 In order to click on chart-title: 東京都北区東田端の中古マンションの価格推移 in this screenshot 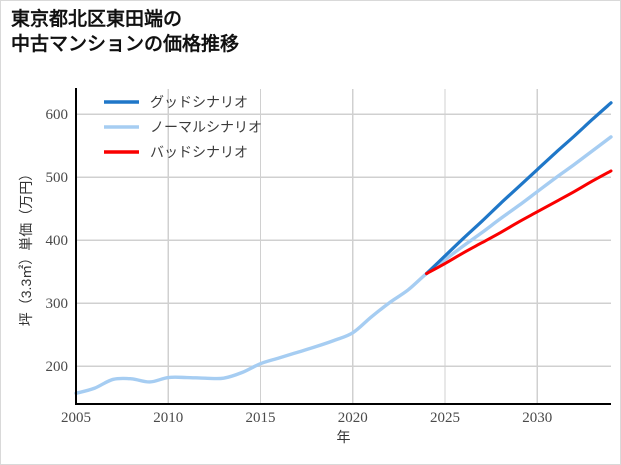, I will do `click(311, 32)`.